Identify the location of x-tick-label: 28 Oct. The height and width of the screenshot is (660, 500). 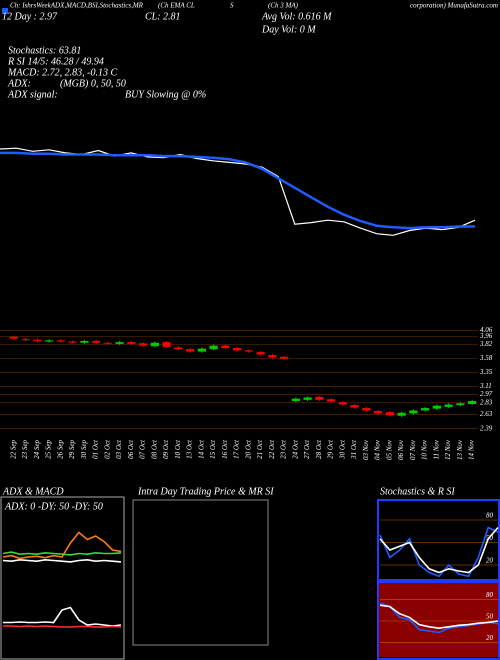
(319, 449).